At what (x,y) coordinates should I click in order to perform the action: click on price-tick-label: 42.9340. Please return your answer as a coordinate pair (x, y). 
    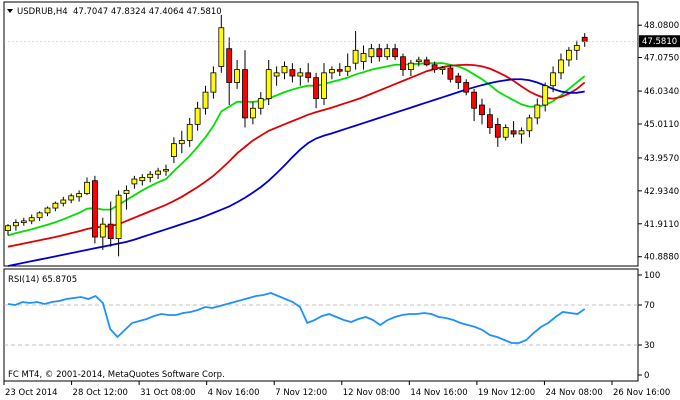
    Looking at the image, I should click on (661, 192).